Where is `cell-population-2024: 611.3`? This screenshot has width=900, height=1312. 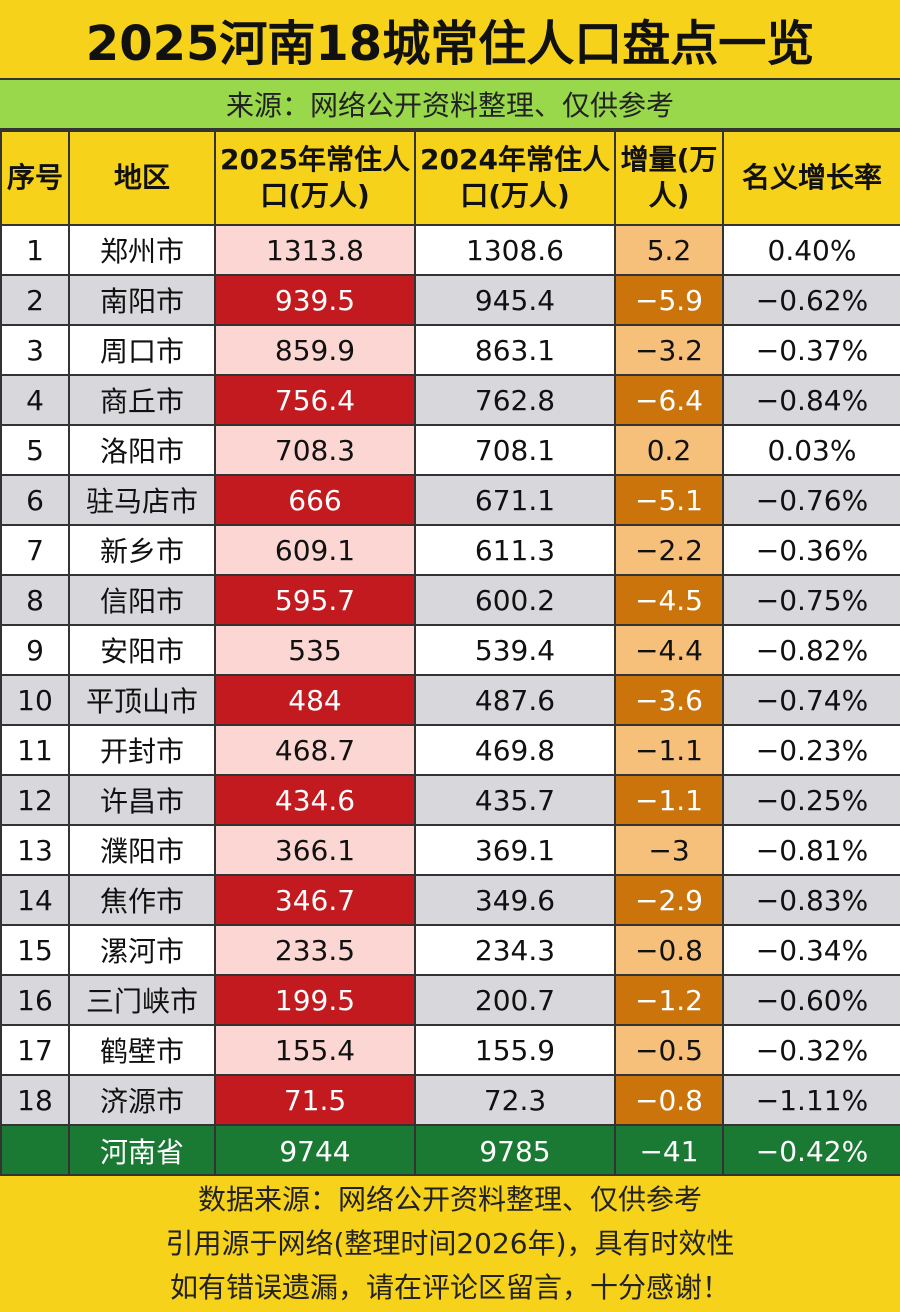
cell-population-2024: 611.3 is located at coordinates (515, 550).